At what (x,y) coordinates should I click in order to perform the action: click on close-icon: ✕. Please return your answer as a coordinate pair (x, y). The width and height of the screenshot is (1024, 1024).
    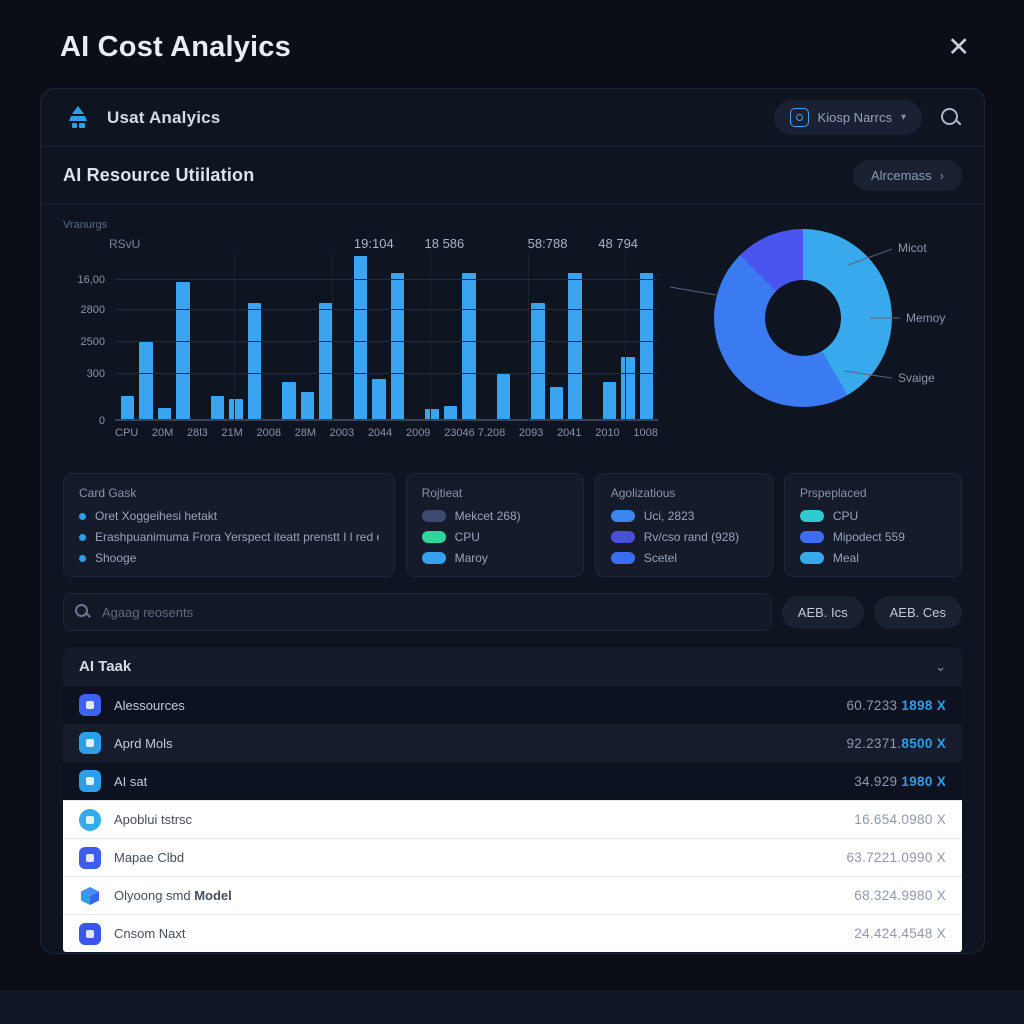
    Looking at the image, I should click on (958, 47).